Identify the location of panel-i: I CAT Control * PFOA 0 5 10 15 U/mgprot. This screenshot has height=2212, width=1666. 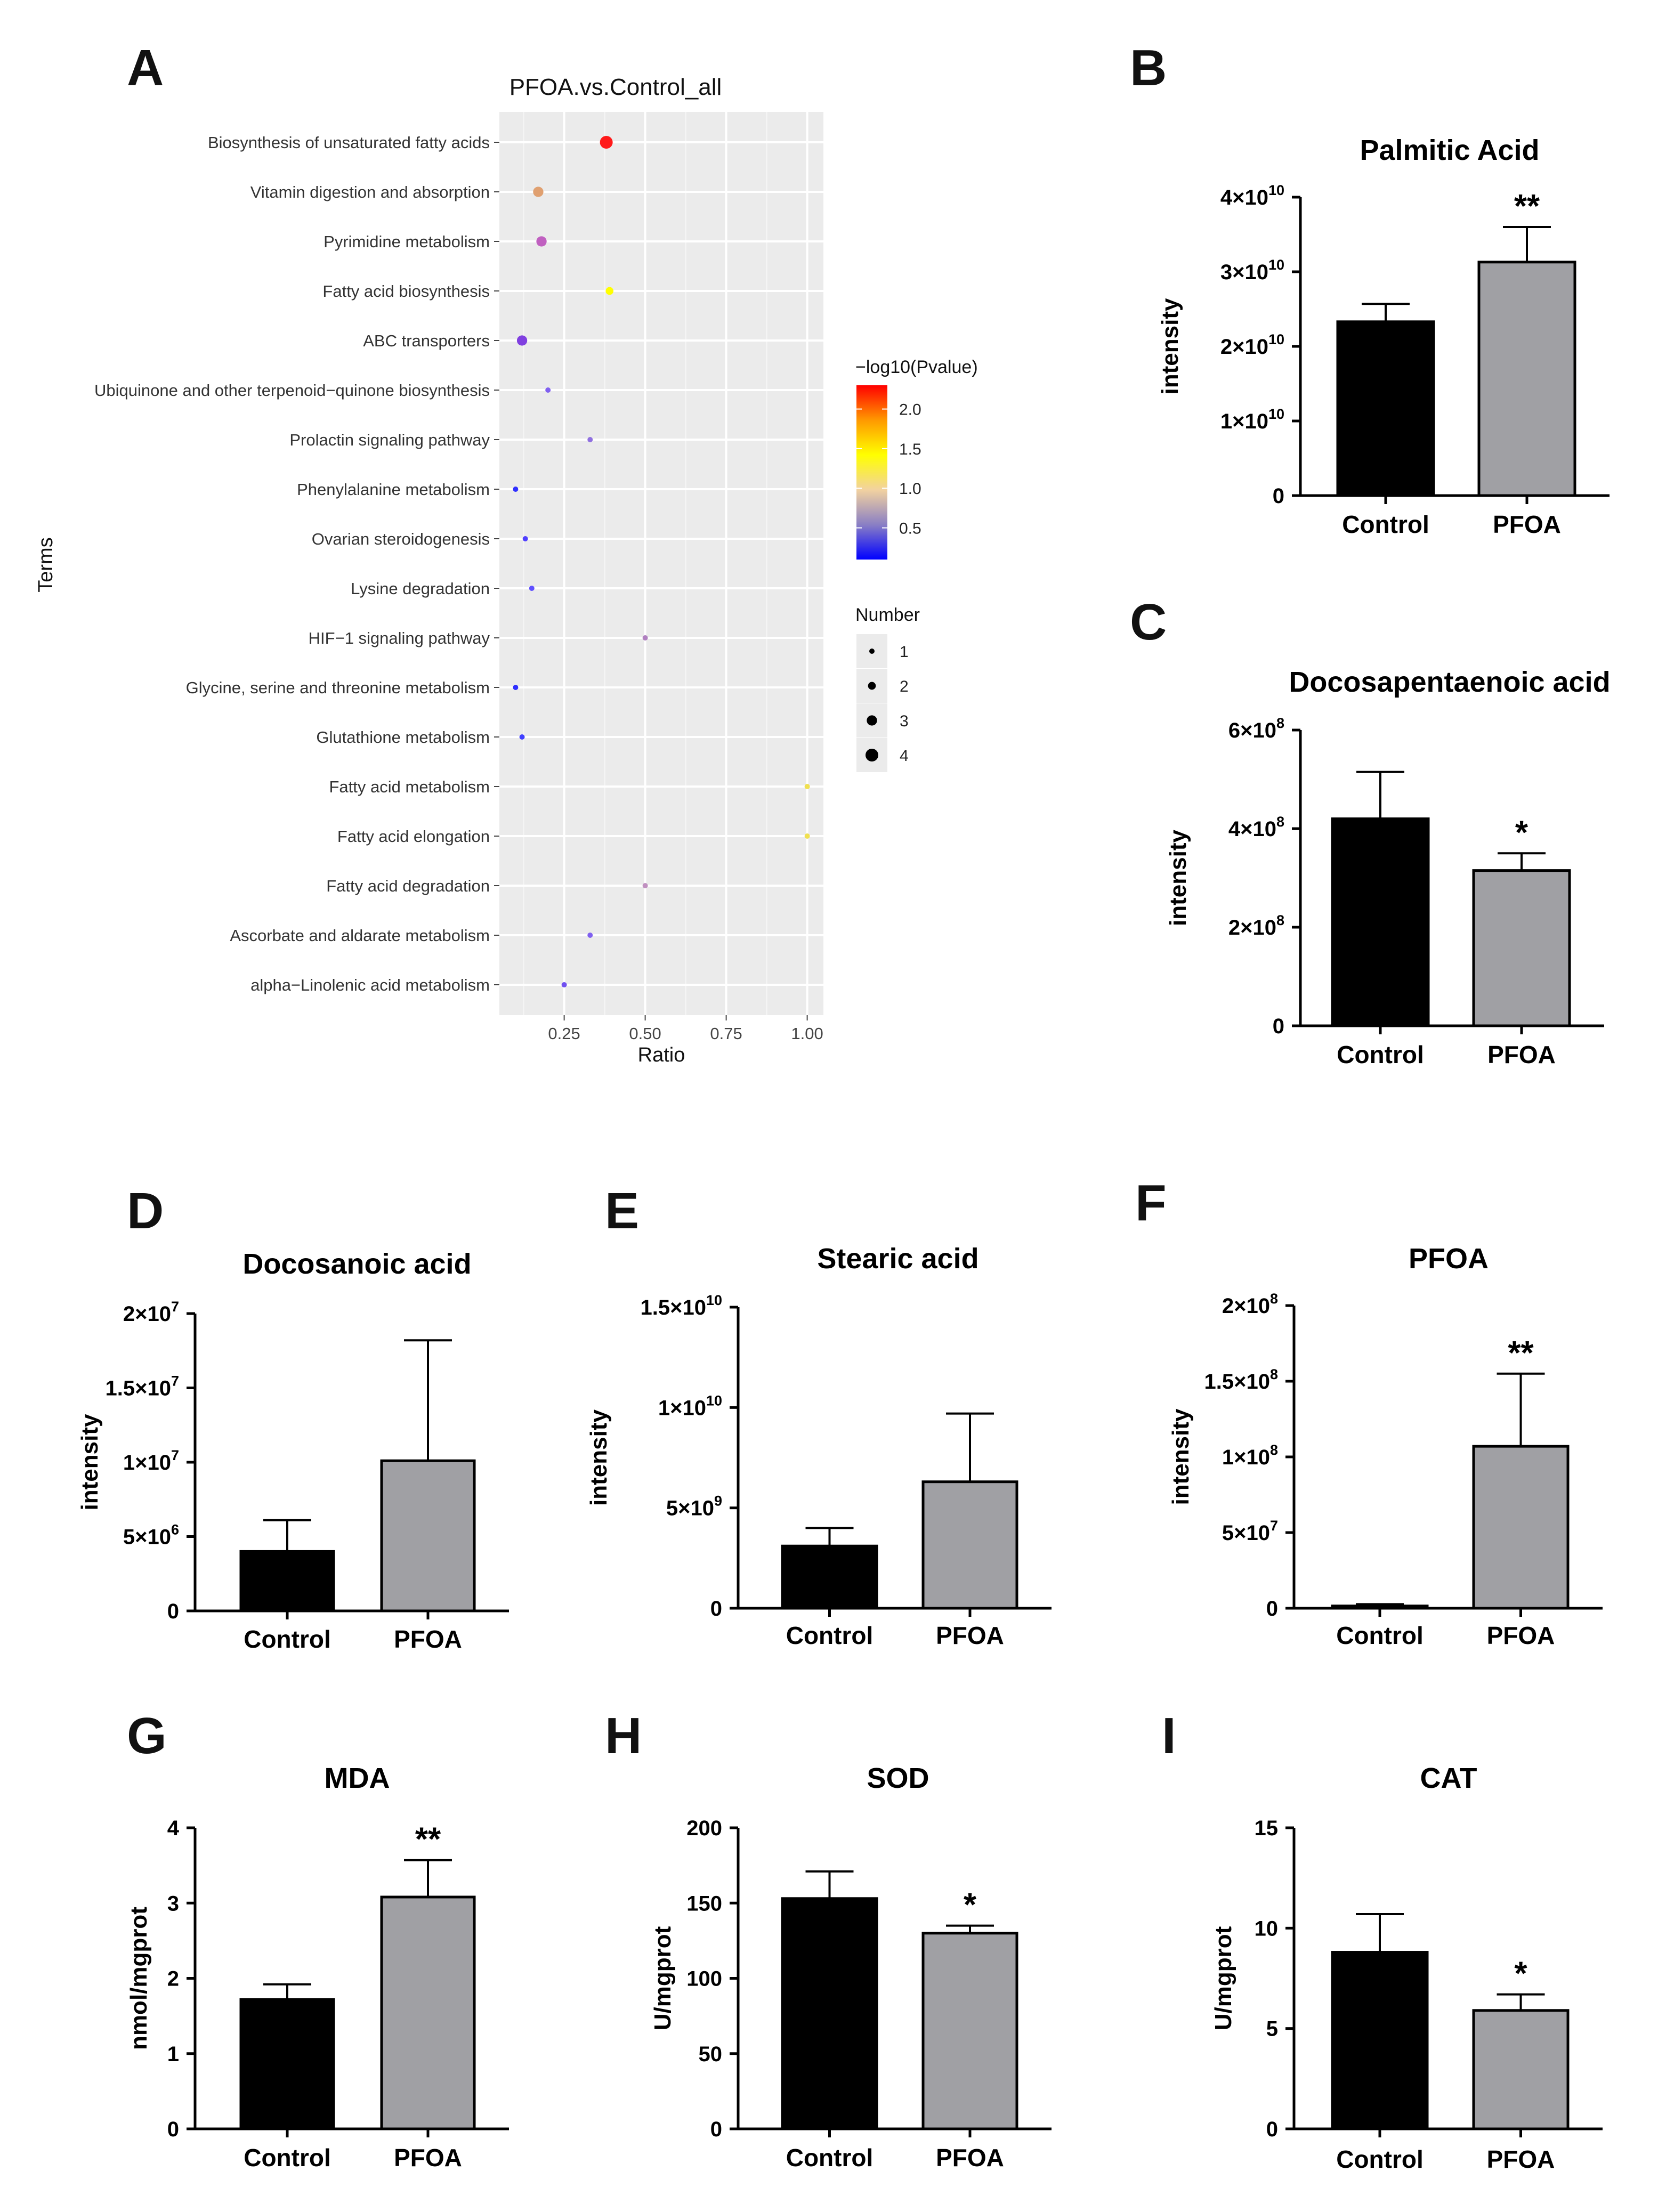
(1383, 1940).